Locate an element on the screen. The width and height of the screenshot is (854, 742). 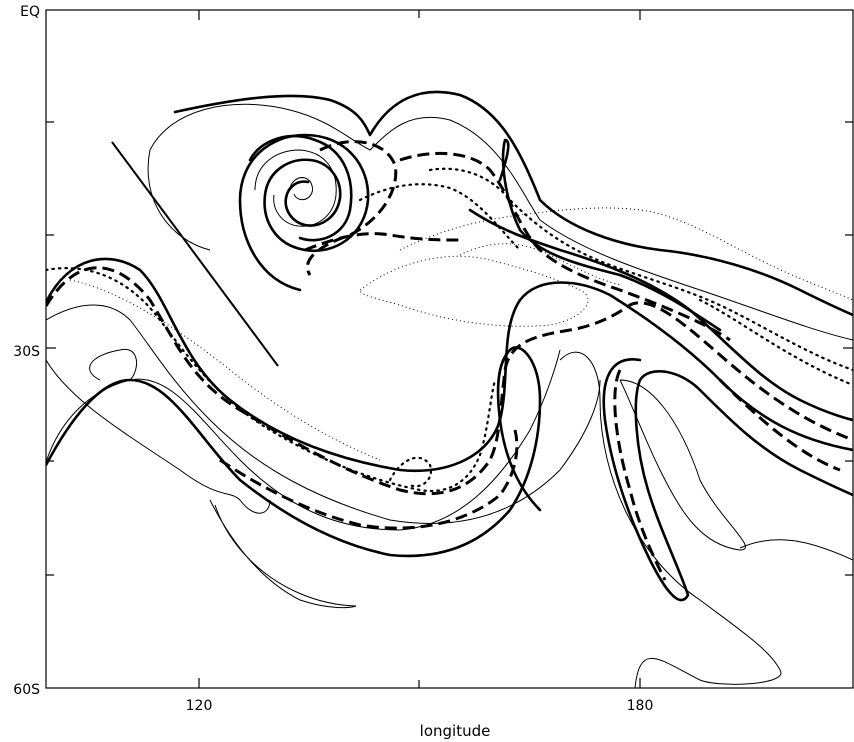
x-tick-label-180: 180 is located at coordinates (640, 706).